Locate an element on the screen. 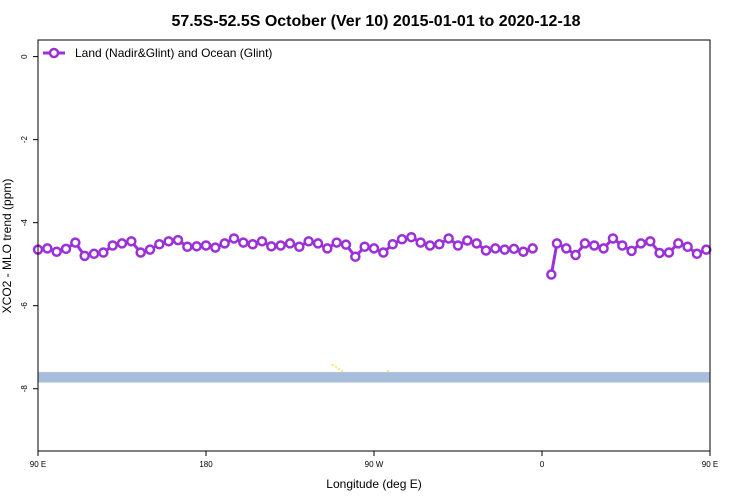  y-tick-label: -4 is located at coordinates (24, 223).